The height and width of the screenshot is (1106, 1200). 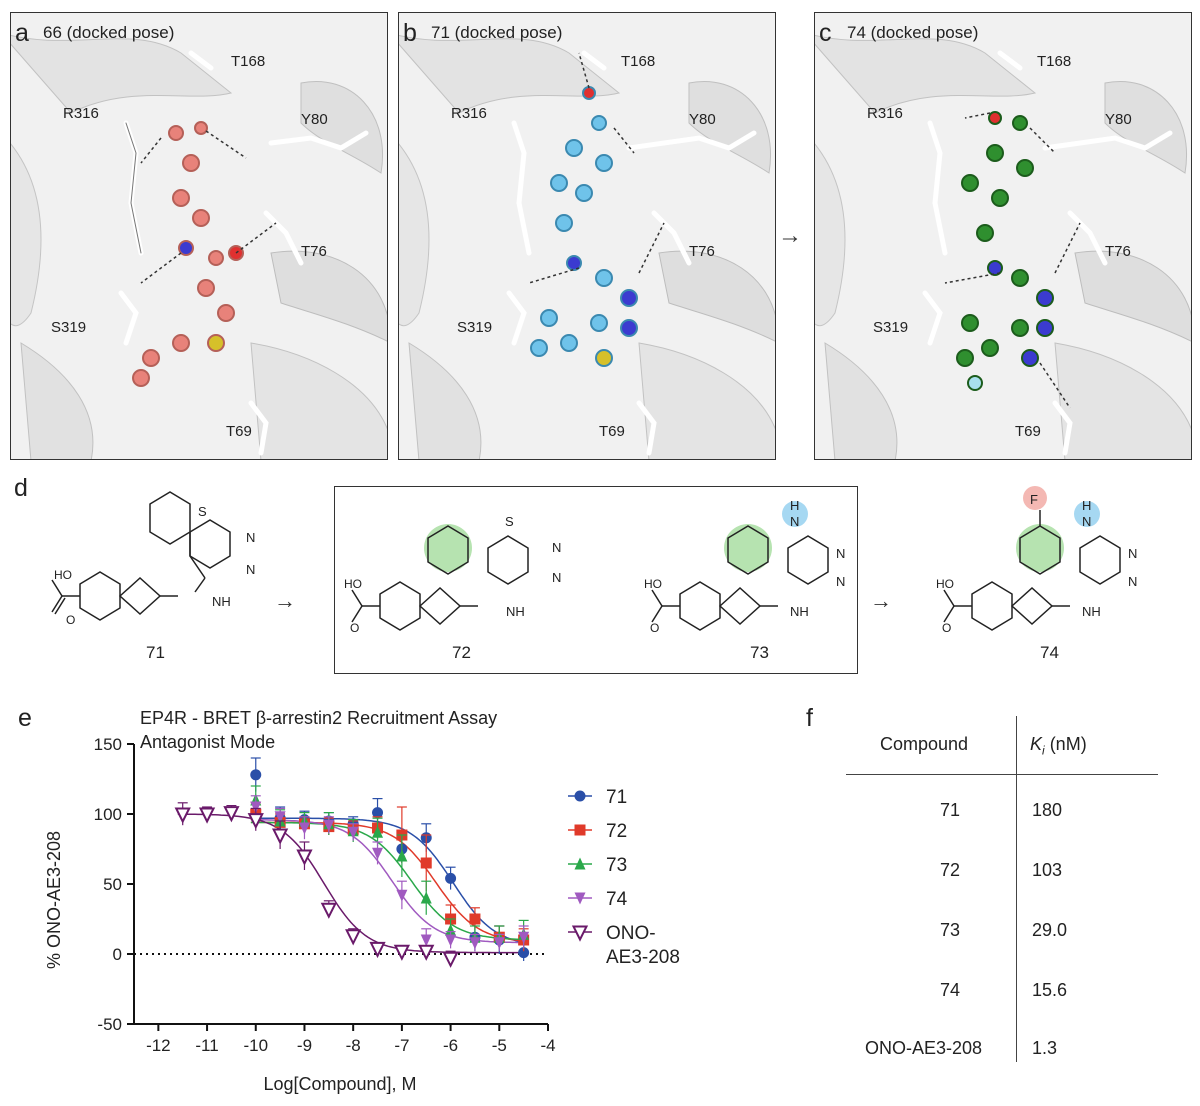 What do you see at coordinates (1047, 810) in the screenshot?
I see `table-row-ki: 180` at bounding box center [1047, 810].